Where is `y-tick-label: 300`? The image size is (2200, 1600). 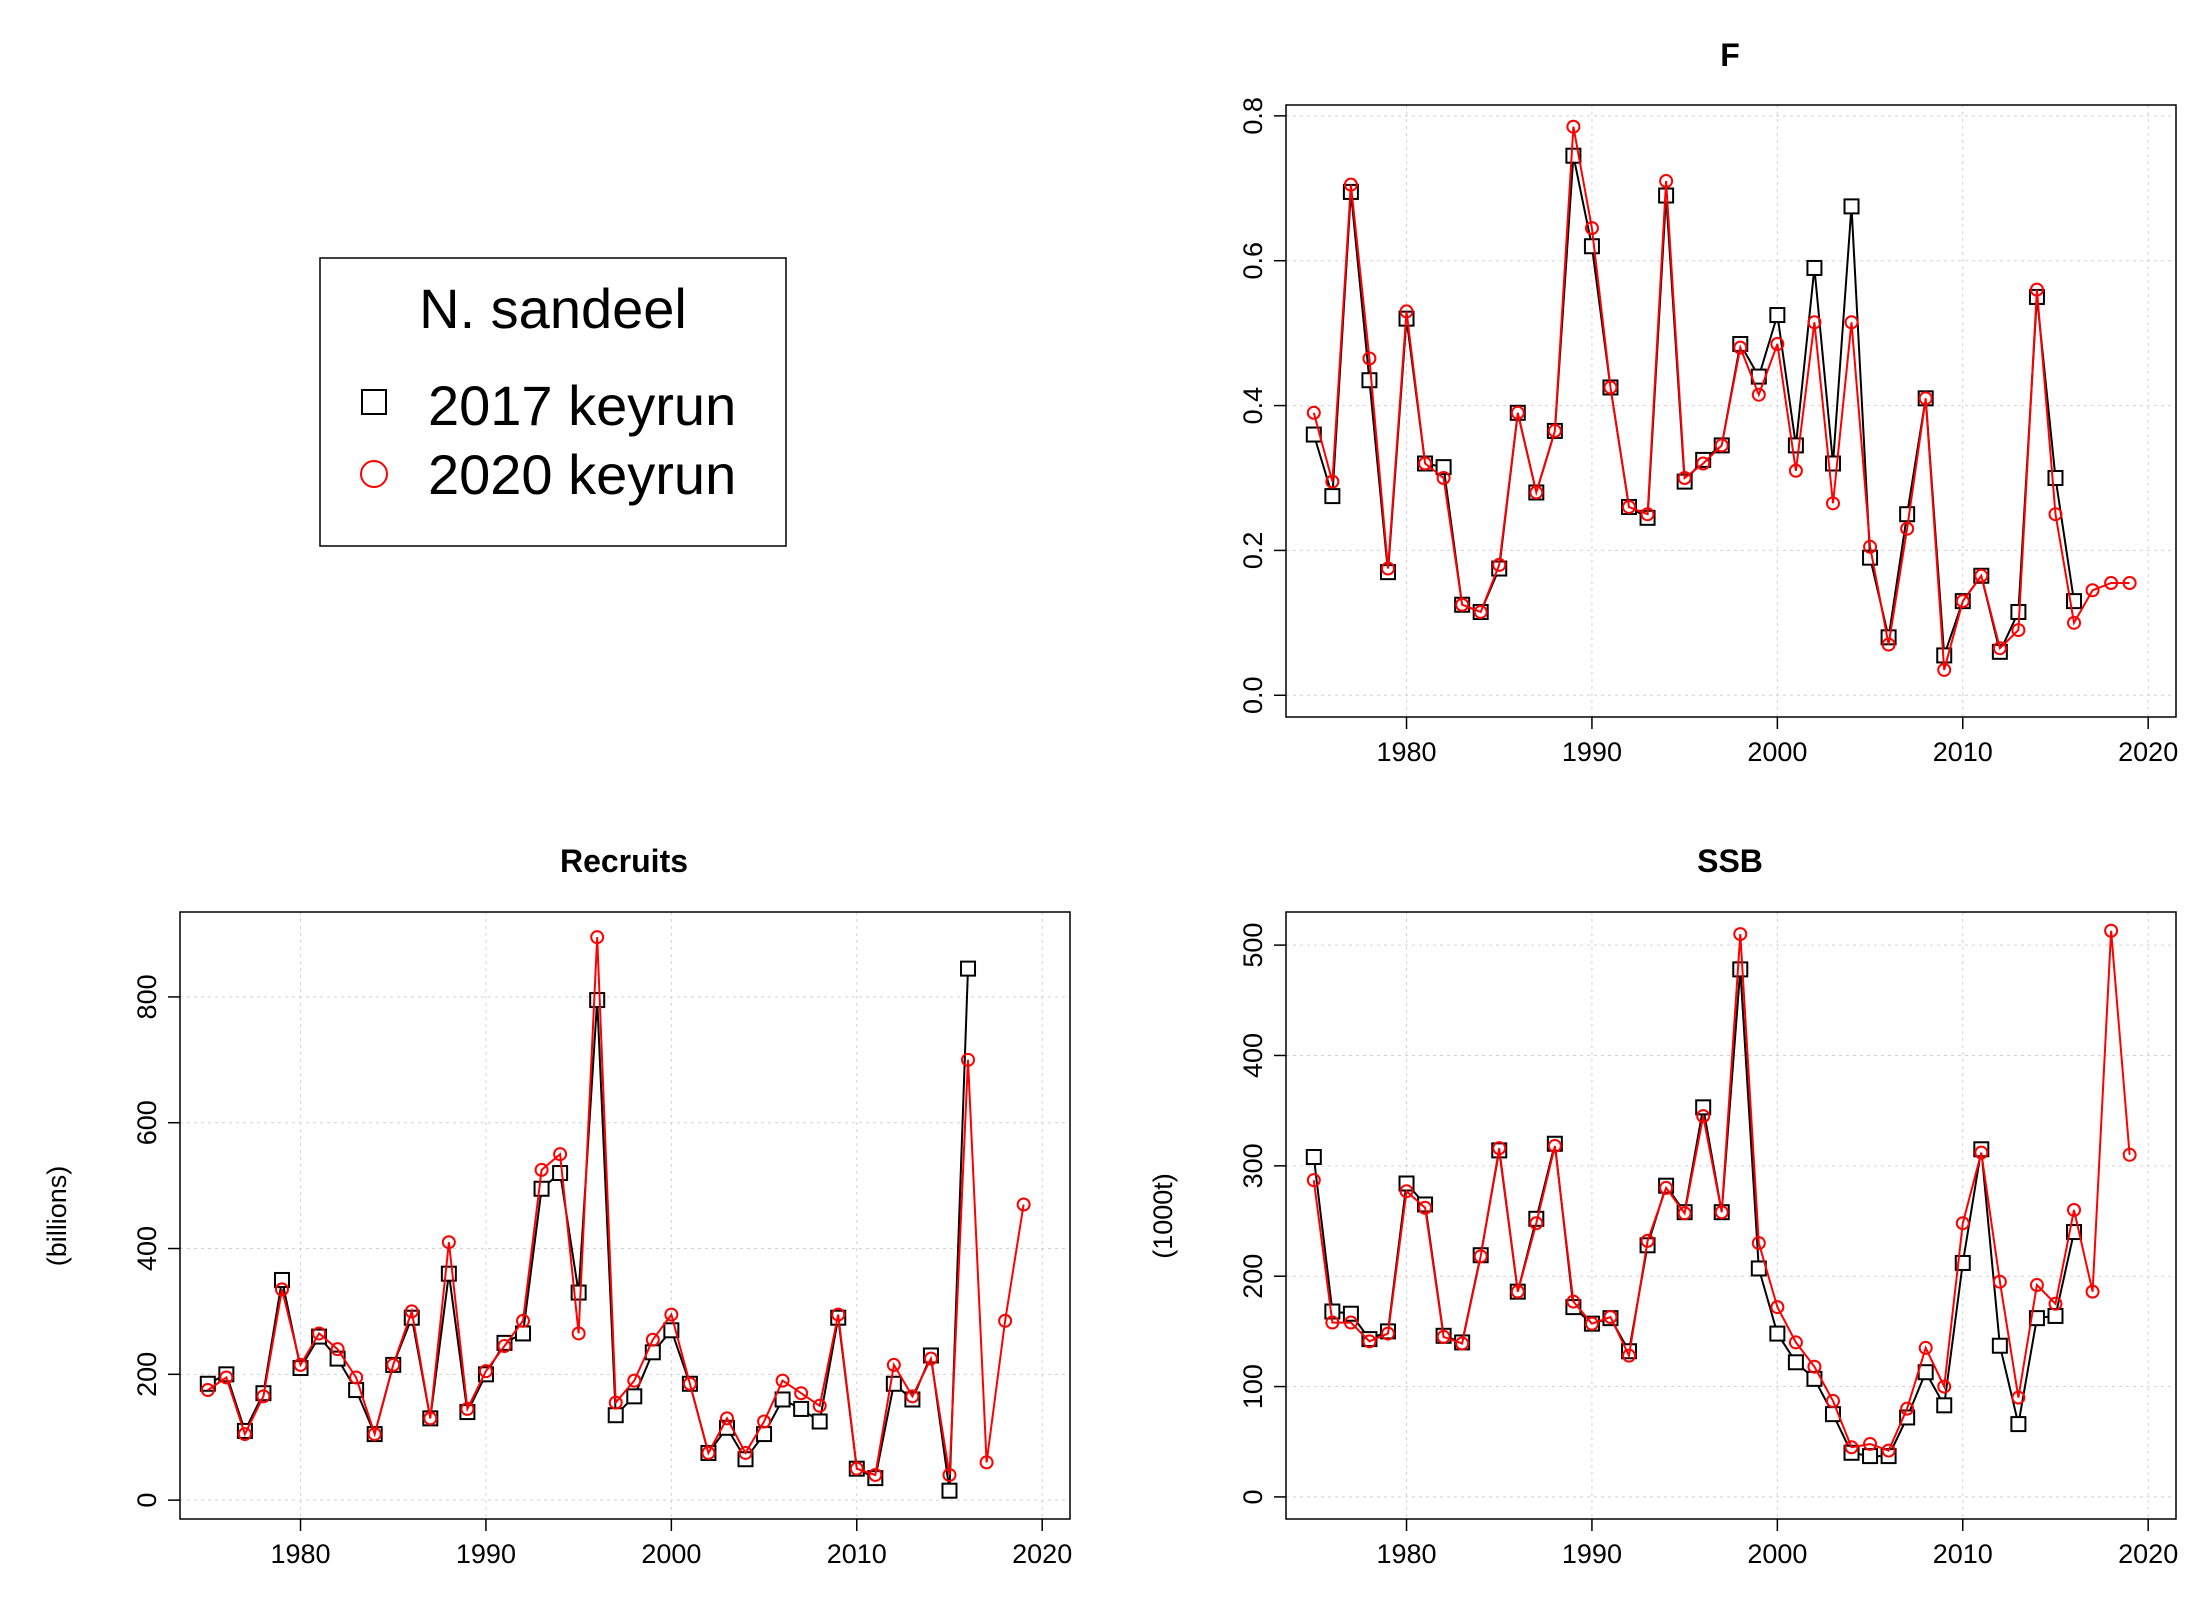 y-tick-label: 300 is located at coordinates (1253, 1165).